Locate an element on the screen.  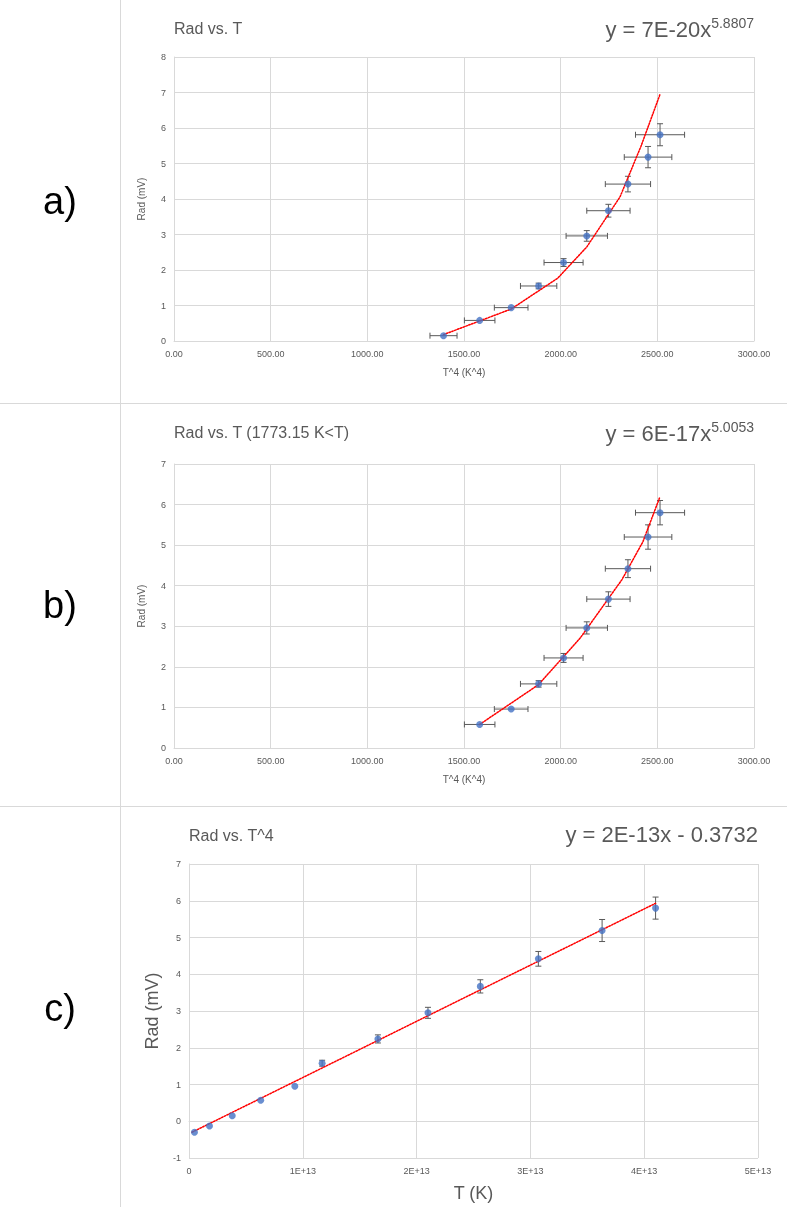
text: a) is located at coordinates (60, 201).